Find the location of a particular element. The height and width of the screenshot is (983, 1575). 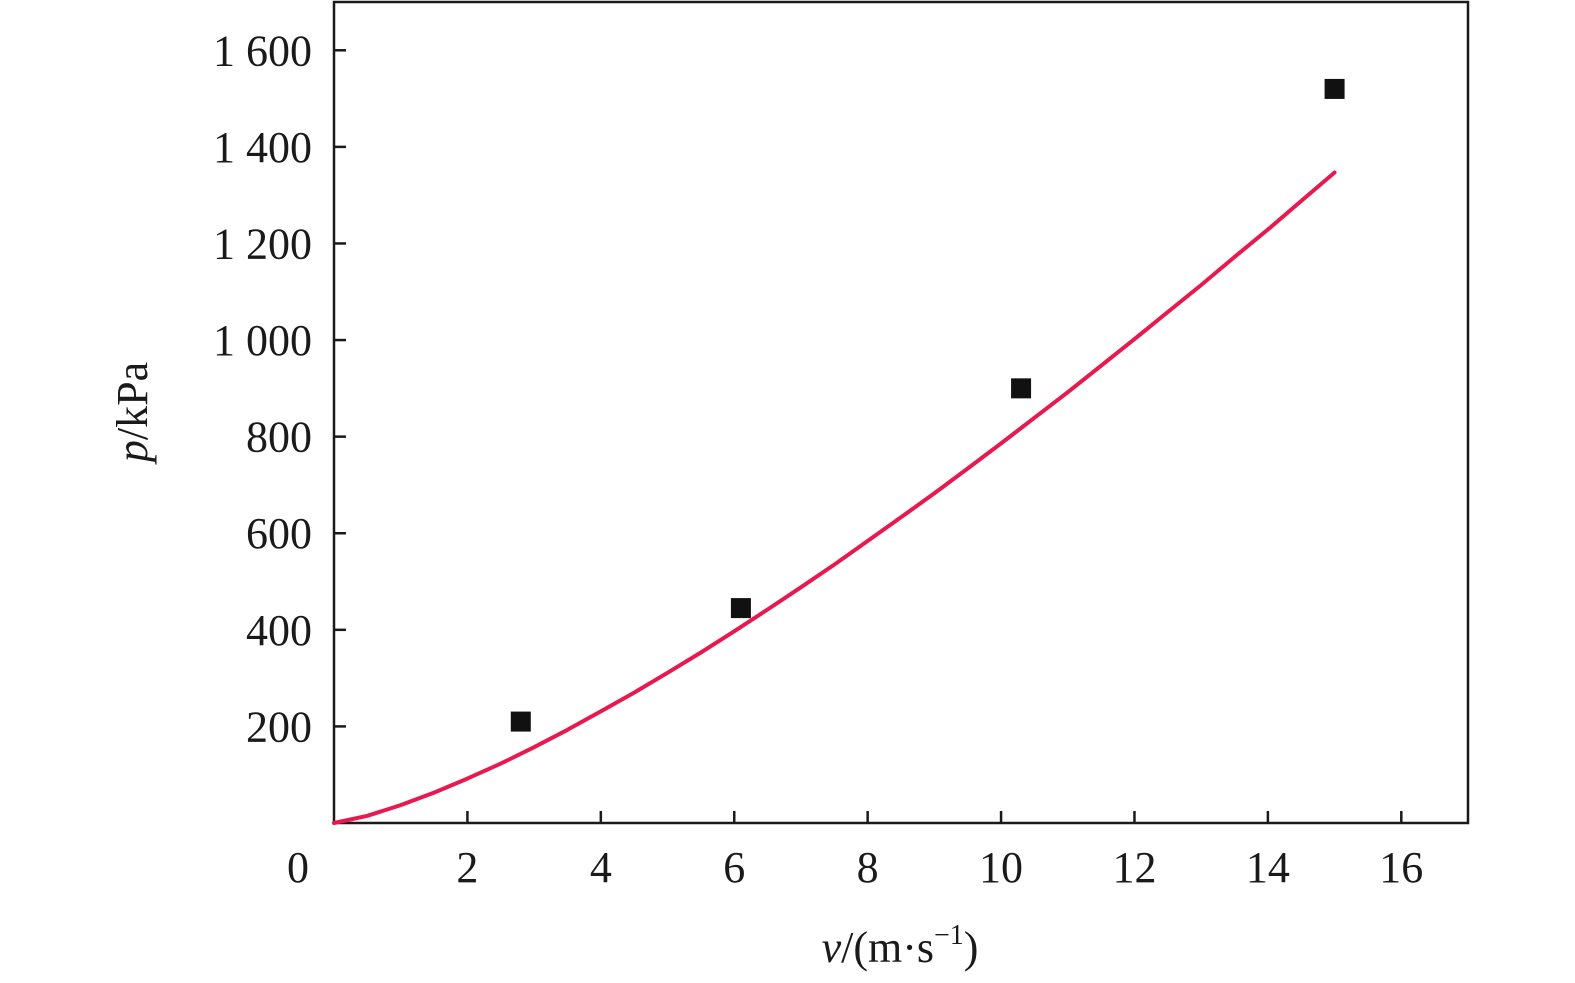

y-axis-var: p is located at coordinates (132, 452).